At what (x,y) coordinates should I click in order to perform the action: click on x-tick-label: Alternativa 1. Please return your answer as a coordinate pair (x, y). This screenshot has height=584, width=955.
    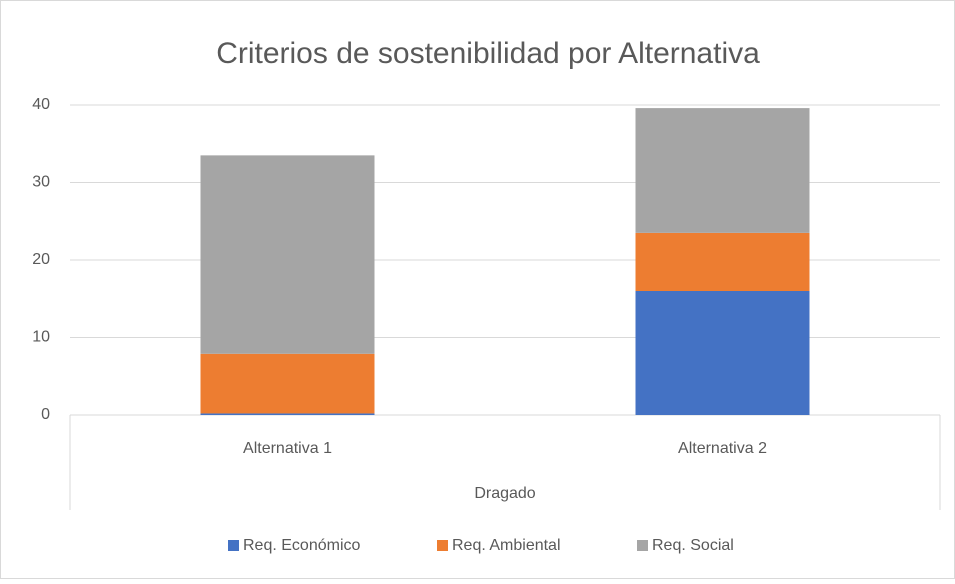
    Looking at the image, I should click on (287, 448).